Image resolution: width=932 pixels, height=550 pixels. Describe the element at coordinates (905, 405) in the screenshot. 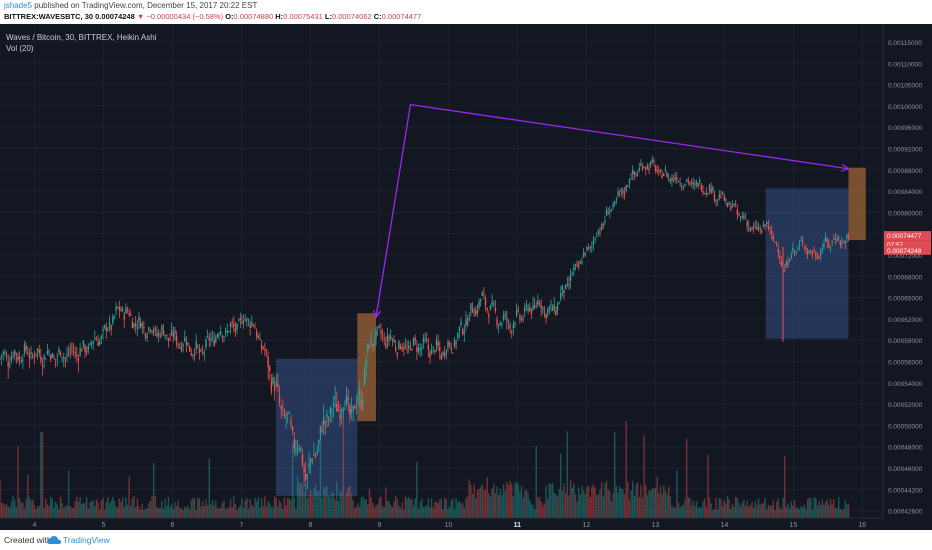

I see `price-tick-label: 0.00052000` at that location.